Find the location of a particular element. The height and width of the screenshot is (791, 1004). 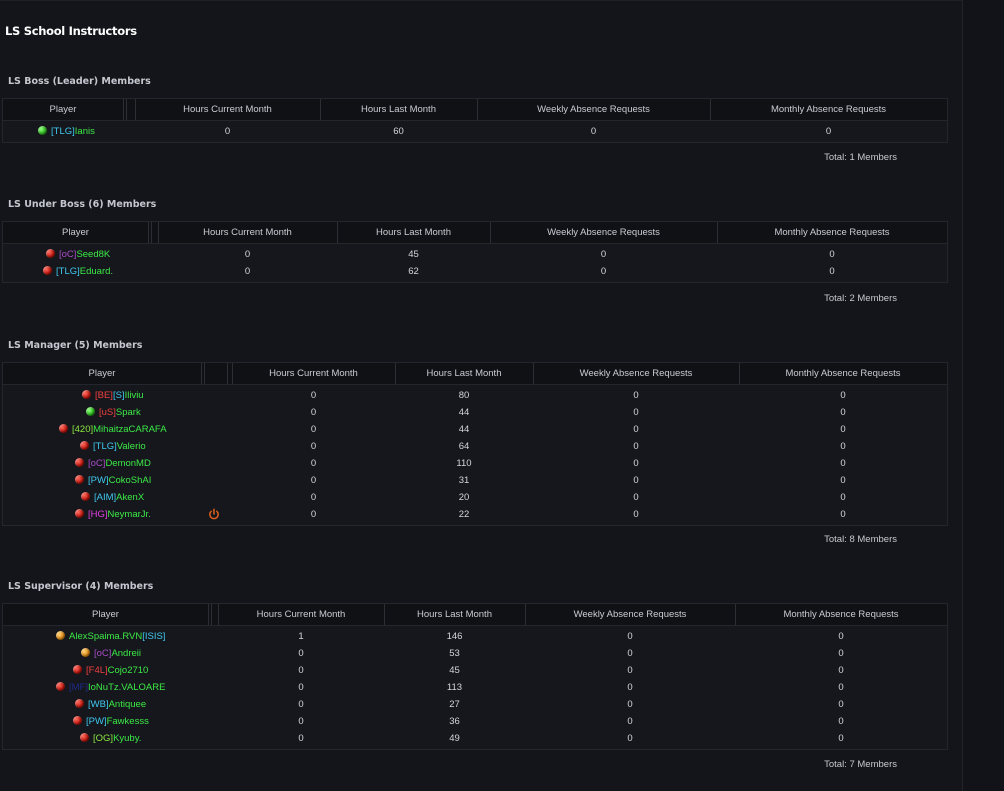

table-row: [OG]Kyuby. 0 49 0 0 is located at coordinates (475, 738).